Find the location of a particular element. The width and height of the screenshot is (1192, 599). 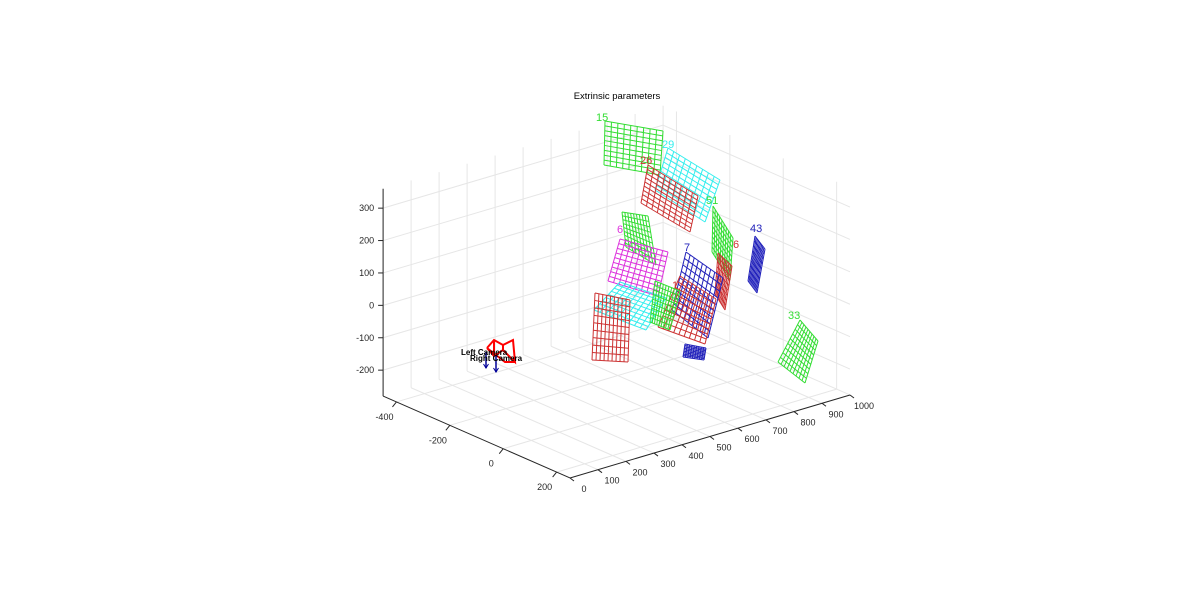

camera-frustum is located at coordinates (501, 351).